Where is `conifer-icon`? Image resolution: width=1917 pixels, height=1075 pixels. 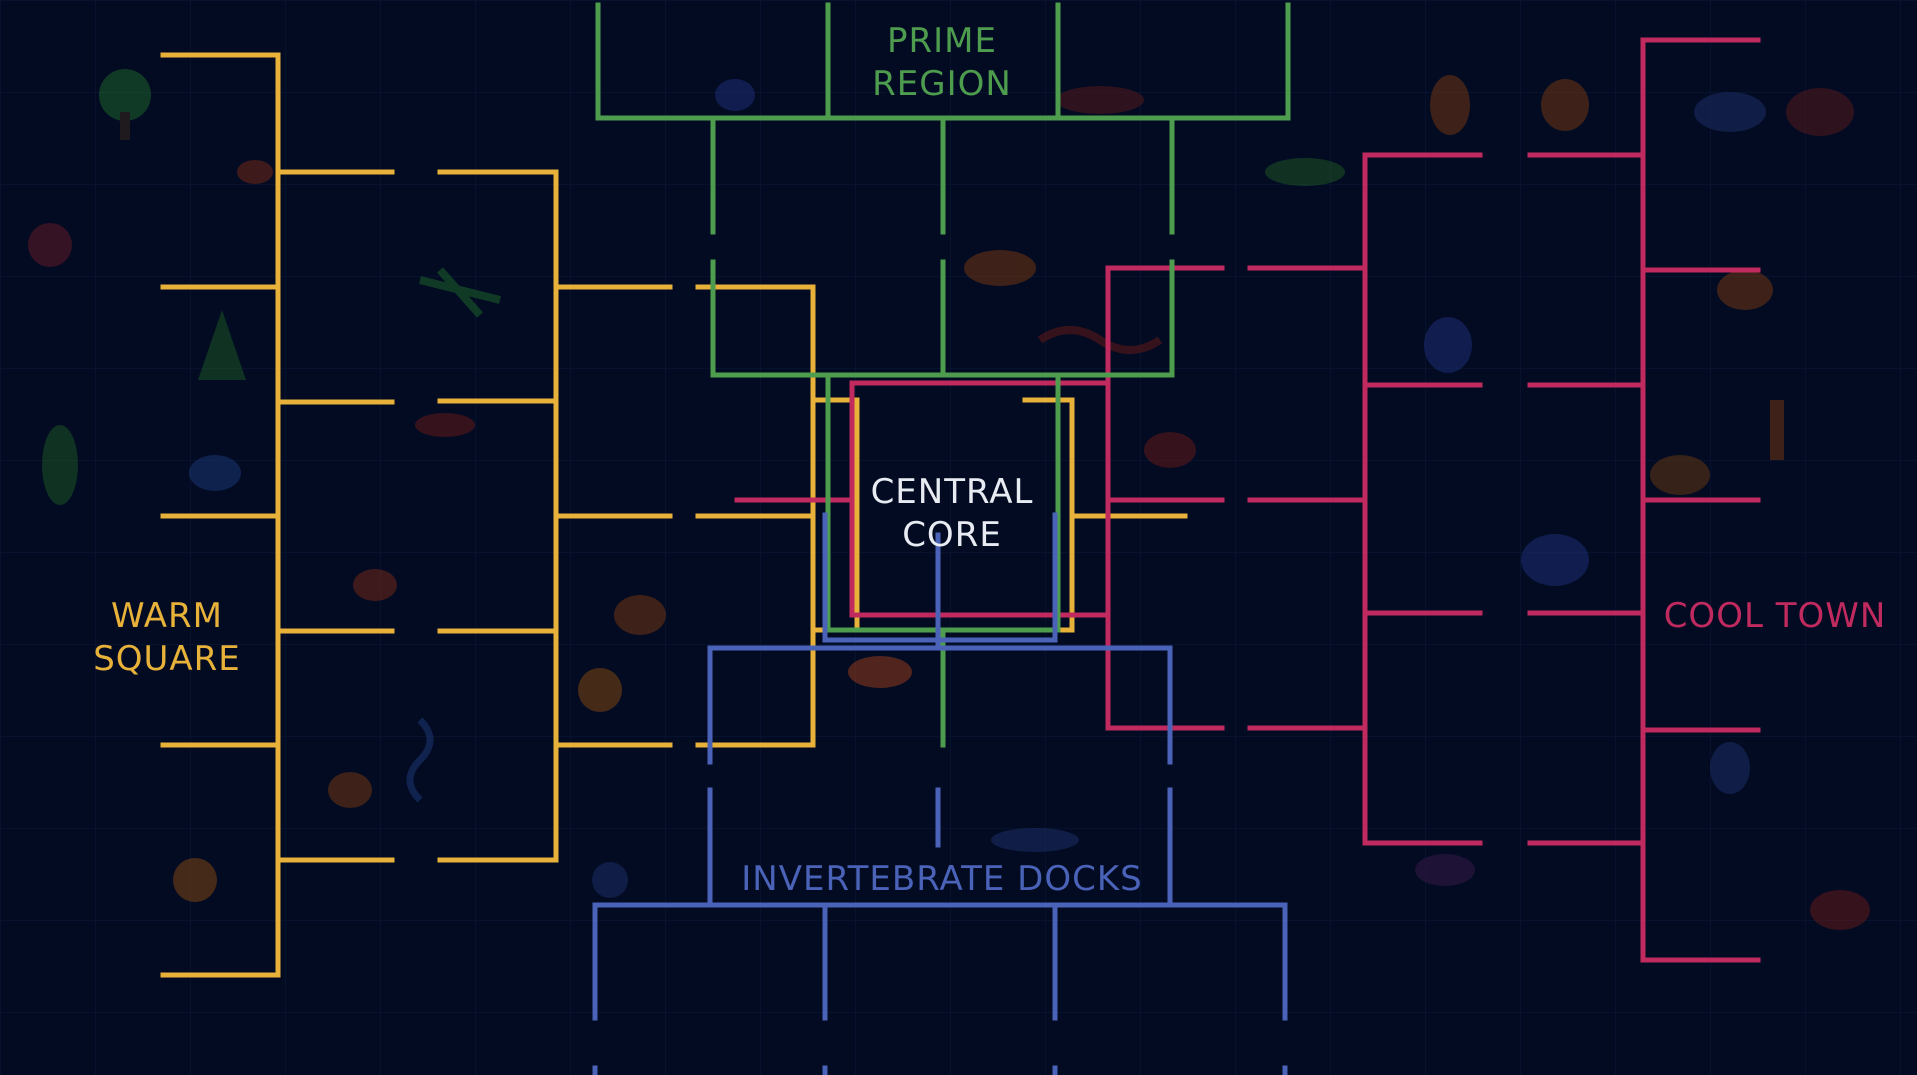 conifer-icon is located at coordinates (222, 345).